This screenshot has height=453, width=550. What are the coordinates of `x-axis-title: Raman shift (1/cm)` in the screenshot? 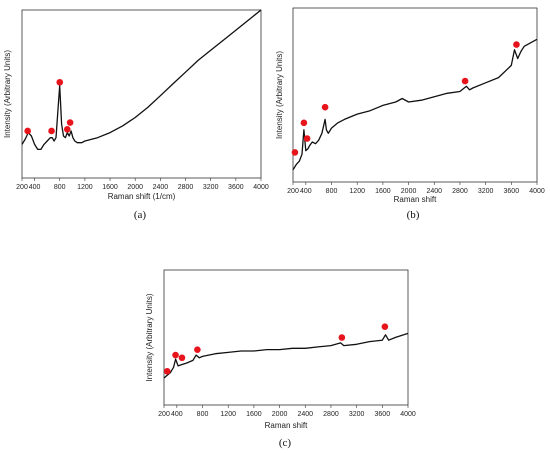 It's located at (142, 196).